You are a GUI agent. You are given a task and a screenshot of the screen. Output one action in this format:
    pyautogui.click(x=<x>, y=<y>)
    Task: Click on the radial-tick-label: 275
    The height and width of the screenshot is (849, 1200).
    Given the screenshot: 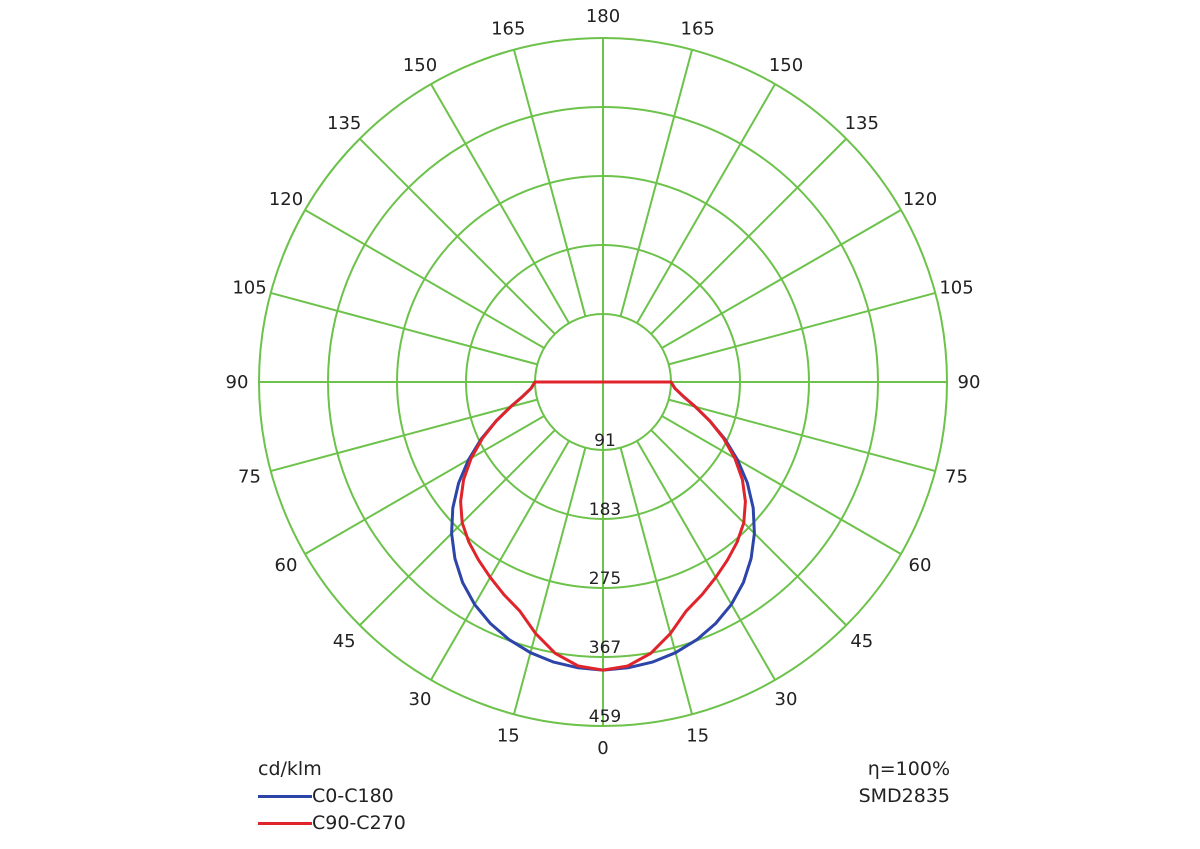 What is the action you would take?
    pyautogui.click(x=605, y=579)
    